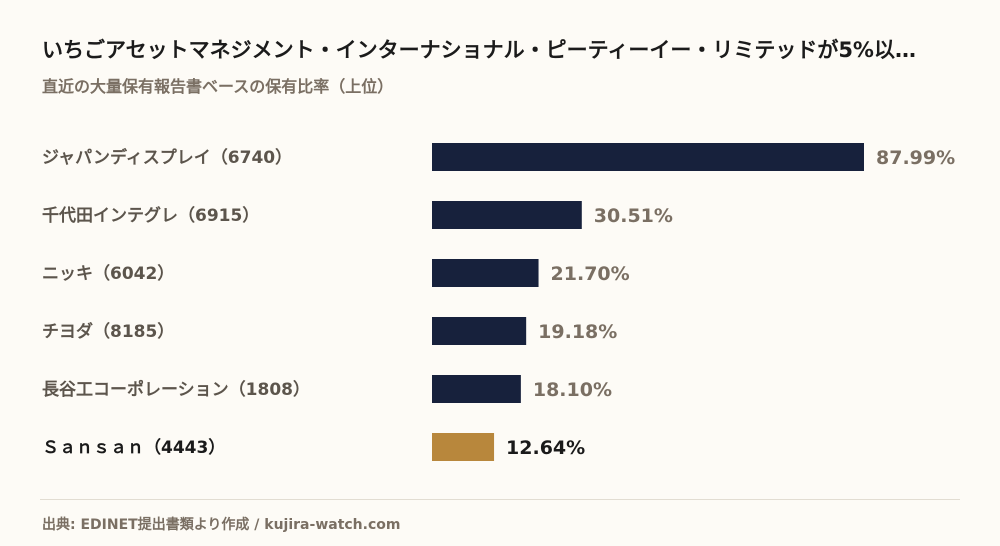 The image size is (1000, 546). Describe the element at coordinates (108, 331) in the screenshot. I see `category-label: チヨダ（8185）` at that location.